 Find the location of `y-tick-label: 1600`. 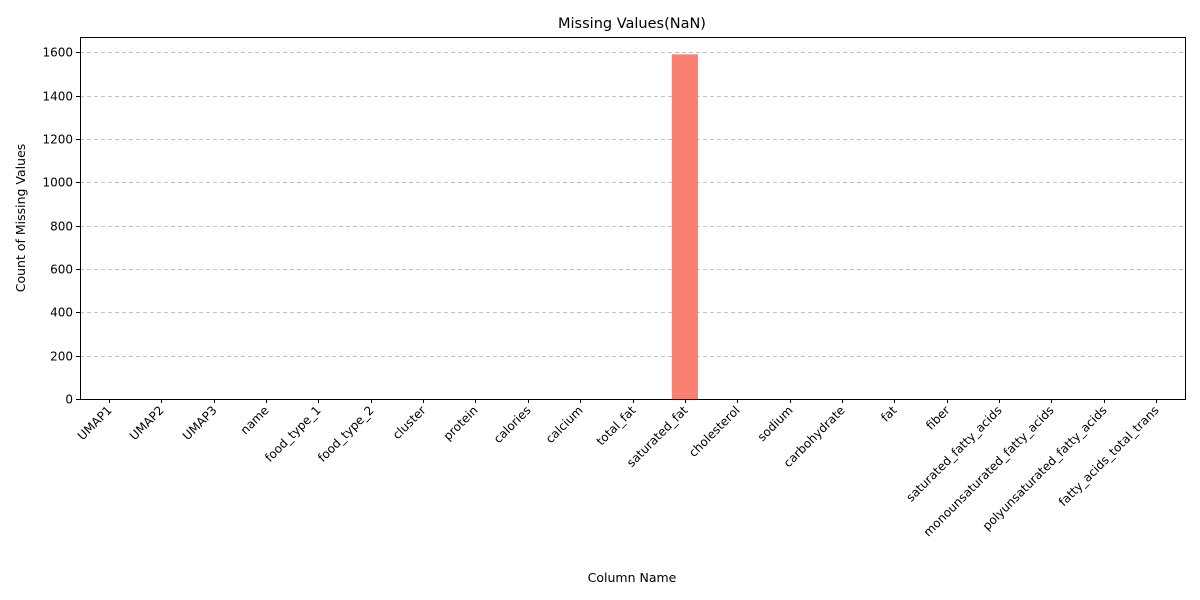

y-tick-label: 1600 is located at coordinates (57, 53).